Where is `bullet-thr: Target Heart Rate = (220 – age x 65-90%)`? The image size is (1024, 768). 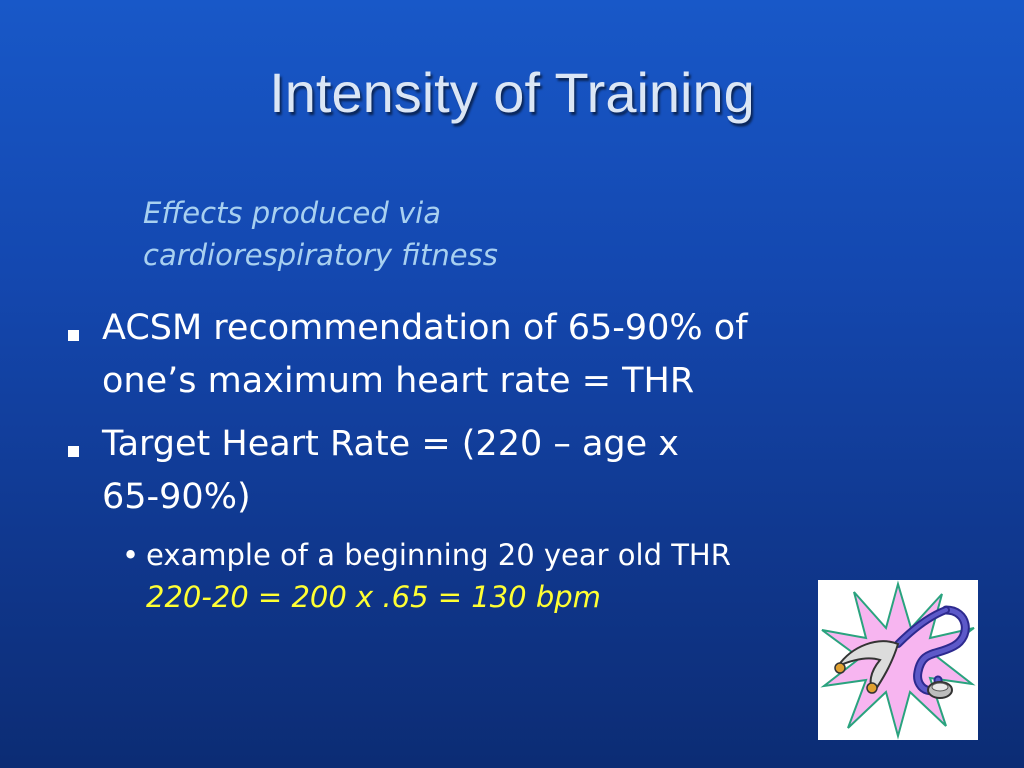 bullet-thr: Target Heart Rate = (220 – age x 65-90%) is located at coordinates (522, 471).